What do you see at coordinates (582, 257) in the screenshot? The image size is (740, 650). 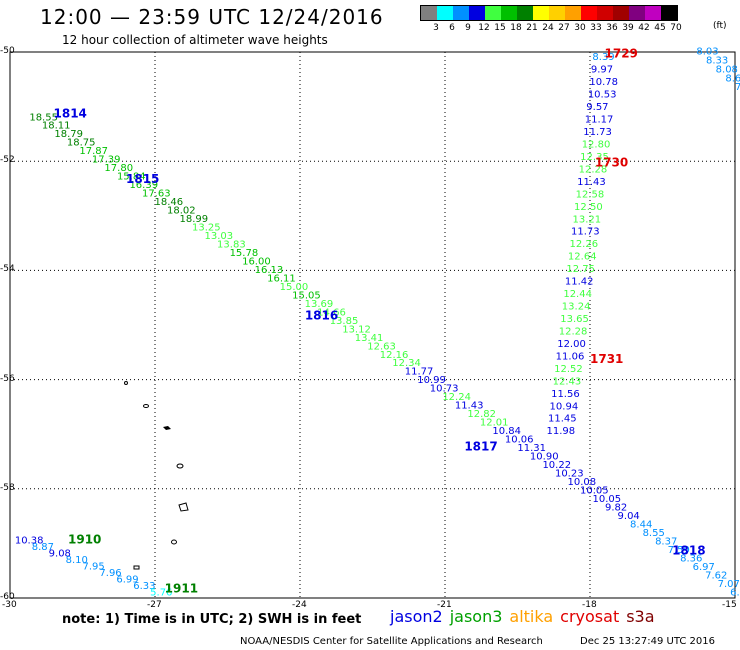 I see `wave-height-value: 12.64` at bounding box center [582, 257].